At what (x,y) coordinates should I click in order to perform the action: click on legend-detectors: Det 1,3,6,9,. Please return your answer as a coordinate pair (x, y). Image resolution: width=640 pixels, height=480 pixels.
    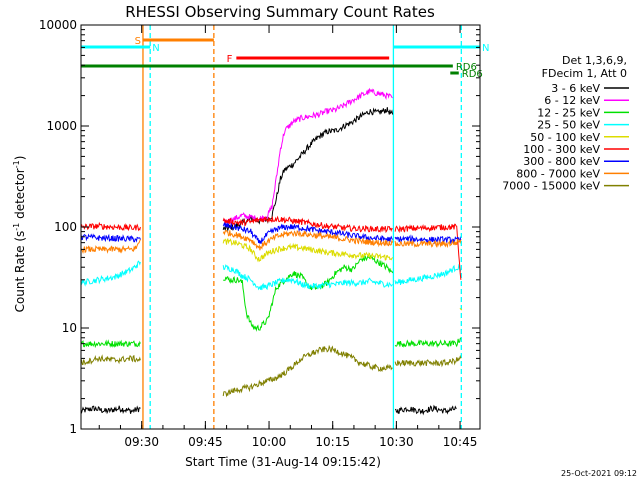
    Looking at the image, I should click on (594, 60).